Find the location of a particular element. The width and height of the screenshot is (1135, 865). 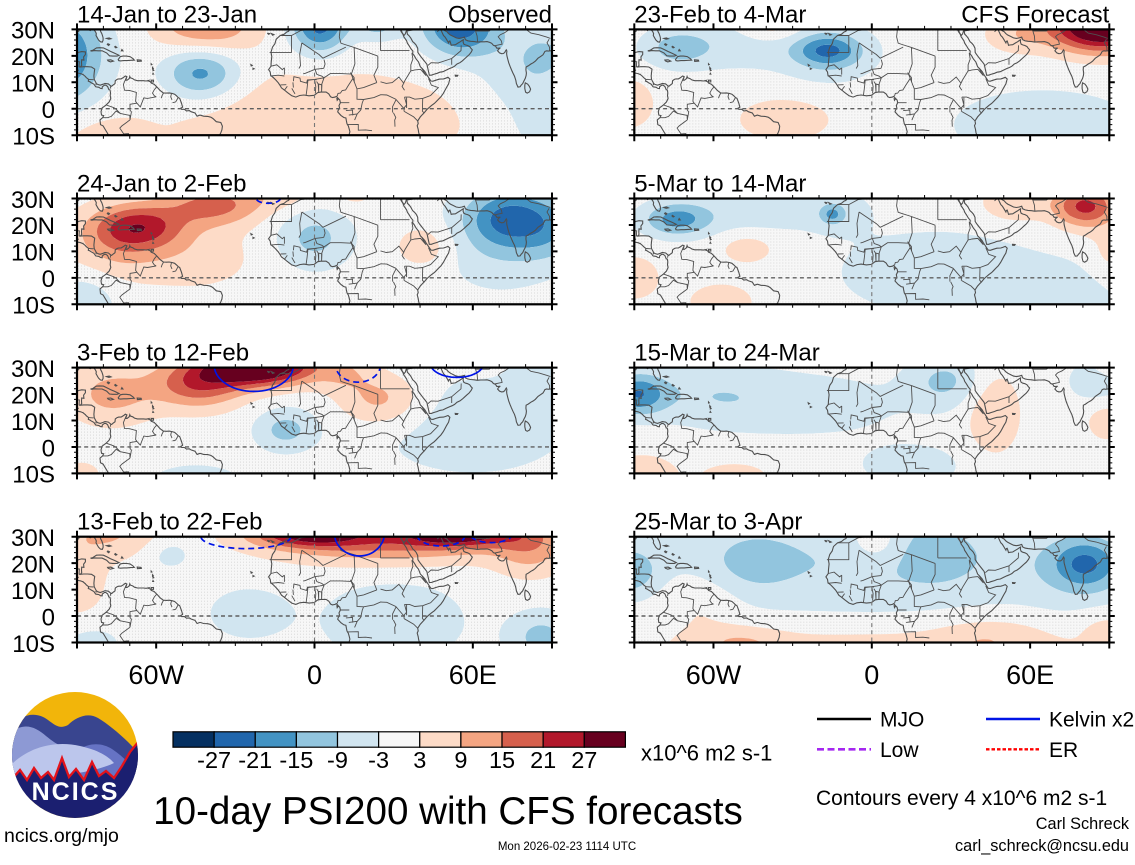

svg-text: 27 is located at coordinates (584, 760).